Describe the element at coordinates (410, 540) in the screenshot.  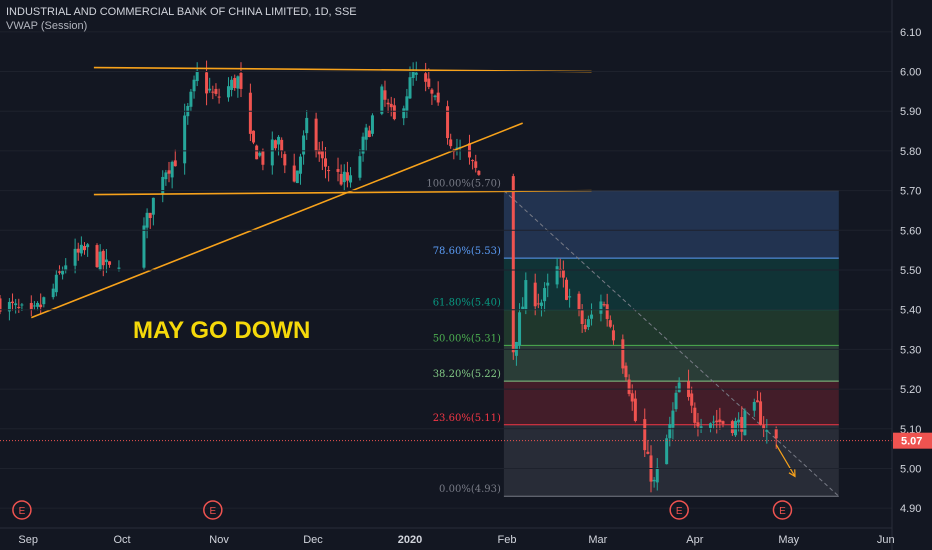
I see `time-tick-label: 2020` at that location.